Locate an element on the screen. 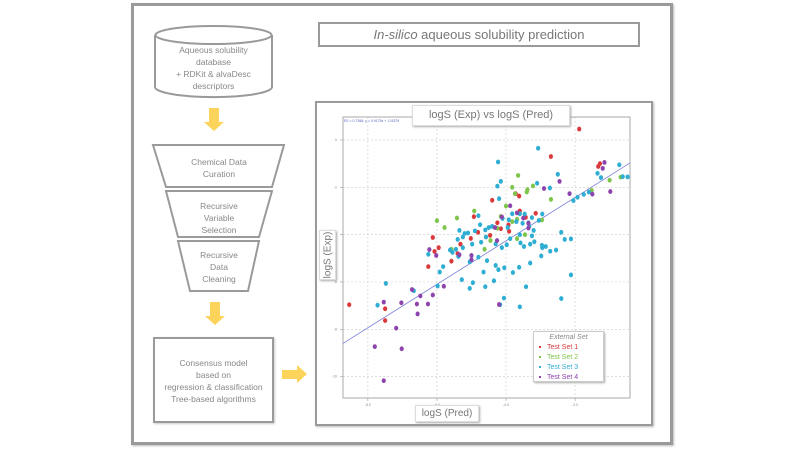 This screenshot has width=800, height=450. x-axis-label: logS (Pred) is located at coordinates (447, 413).